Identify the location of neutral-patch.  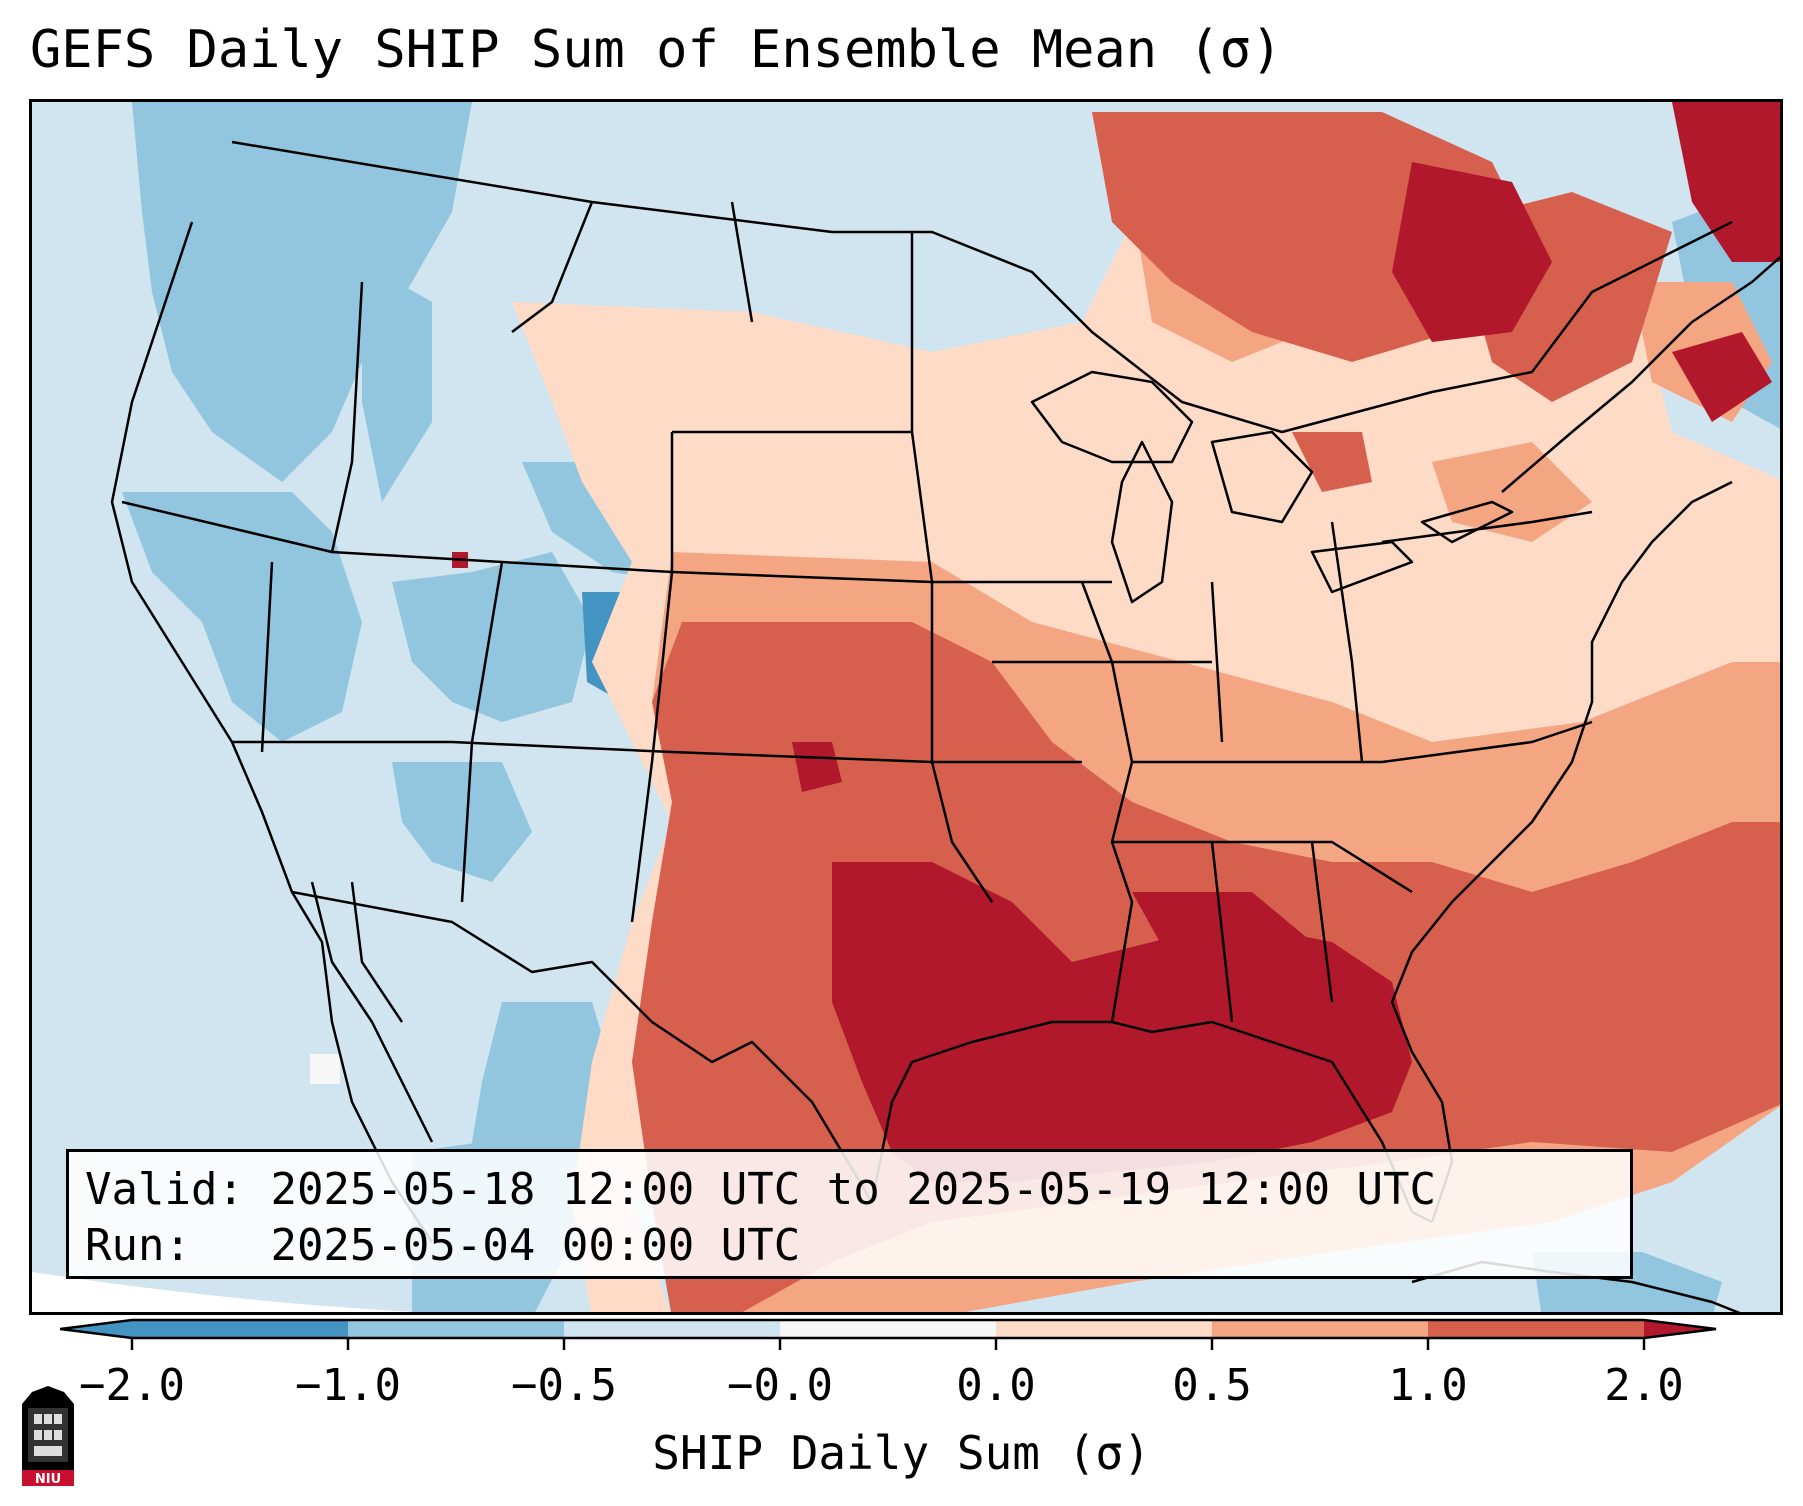
(325, 1069).